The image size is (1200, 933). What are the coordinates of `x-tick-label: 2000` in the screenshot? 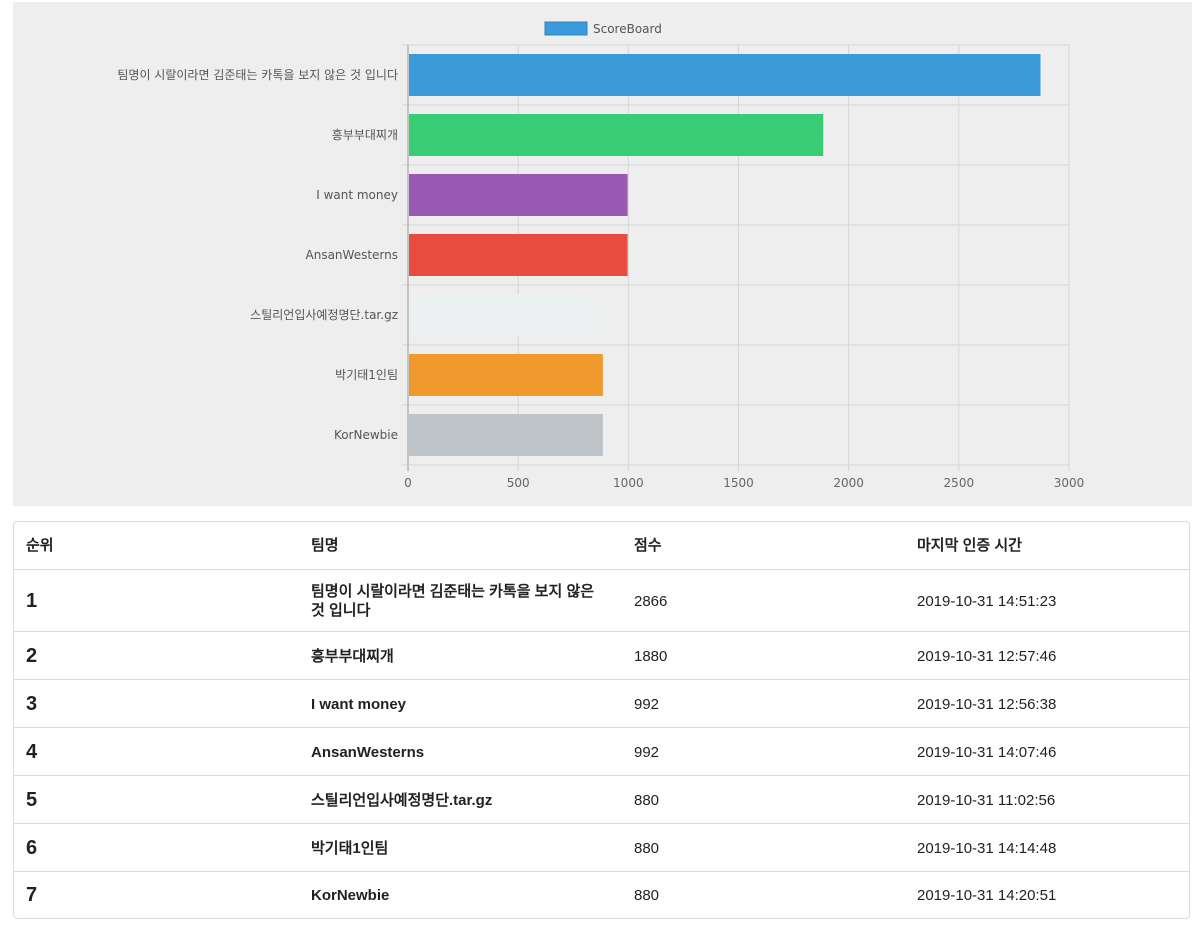 It's located at (848, 483).